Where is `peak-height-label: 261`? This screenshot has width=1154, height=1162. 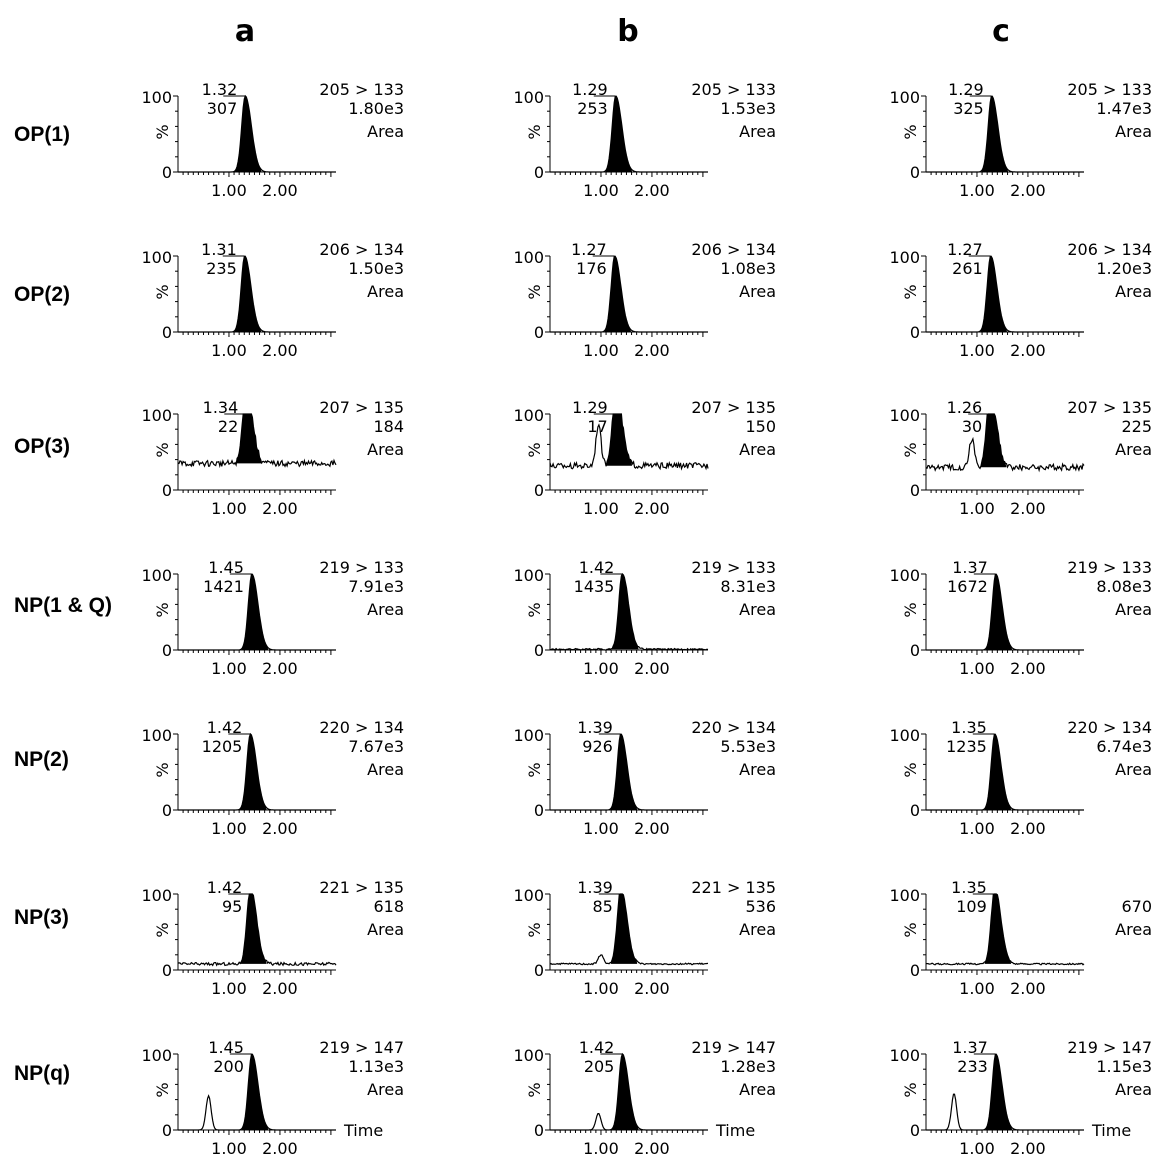 peak-height-label: 261 is located at coordinates (967, 268).